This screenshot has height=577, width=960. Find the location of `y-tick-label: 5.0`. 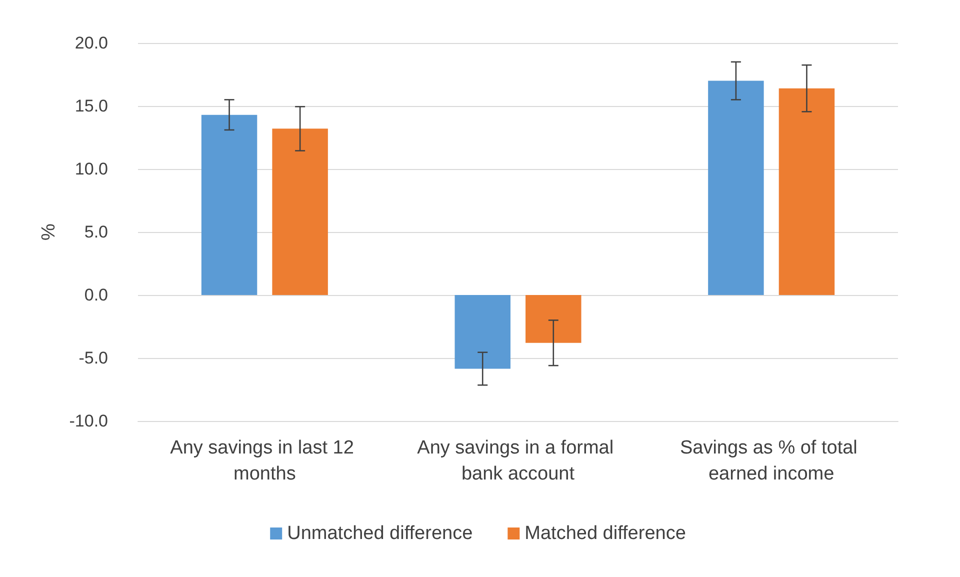

y-tick-label: 5.0 is located at coordinates (96, 232).